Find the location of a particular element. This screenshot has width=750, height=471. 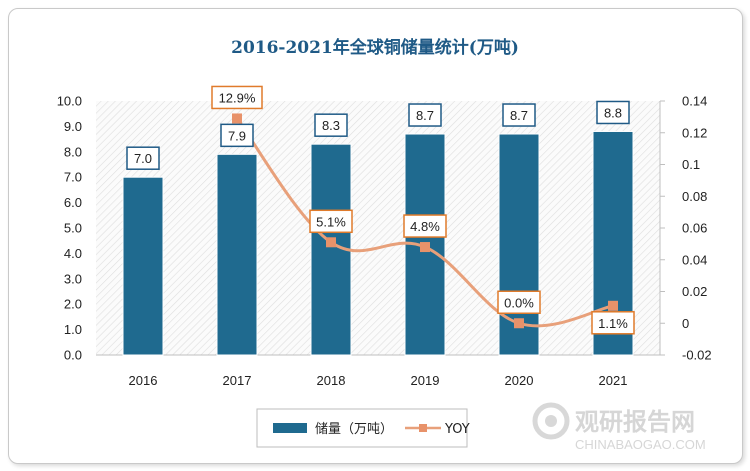

legend-line-marker is located at coordinates (423, 428).